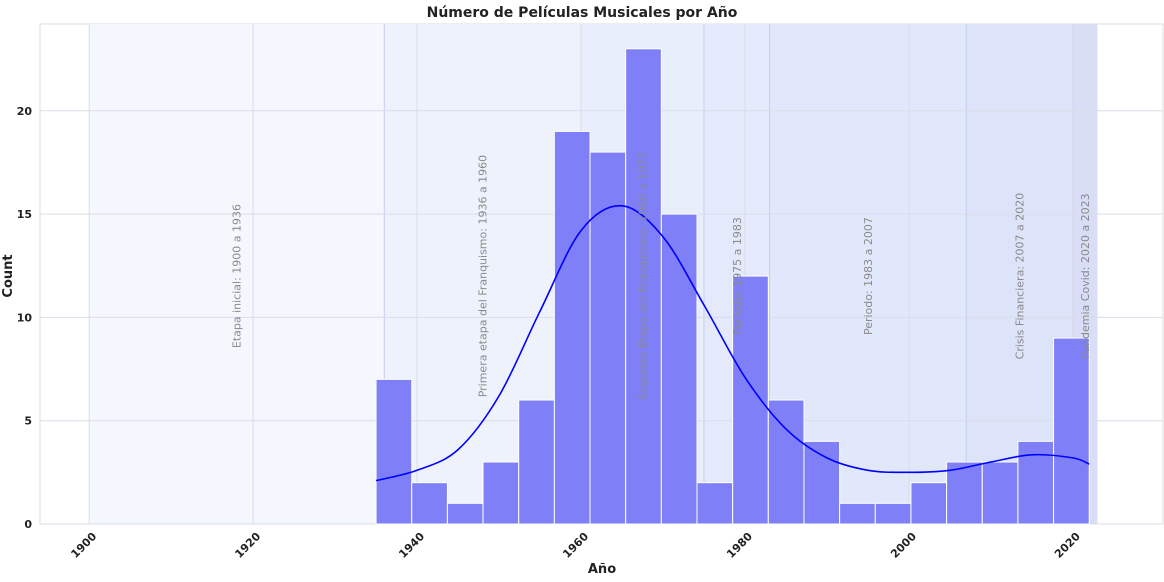 The width and height of the screenshot is (1164, 582). Describe the element at coordinates (582, 13) in the screenshot. I see `chart-title: Número de Películas Musicales por Año` at that location.